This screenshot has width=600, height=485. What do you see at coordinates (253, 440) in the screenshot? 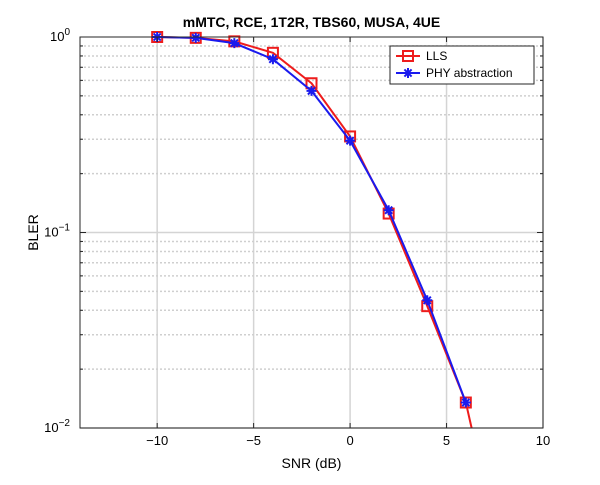
I see `x-tick-label: −5` at bounding box center [253, 440].